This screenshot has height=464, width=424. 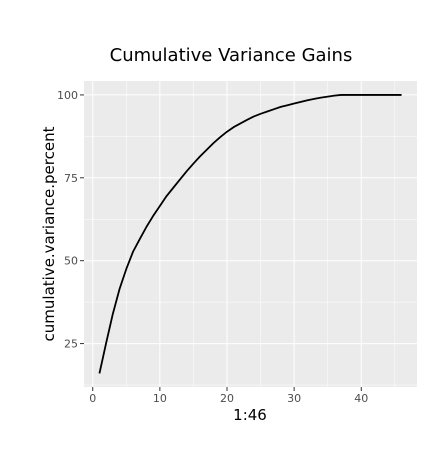 What do you see at coordinates (71, 261) in the screenshot?
I see `y-tick-label: 50` at bounding box center [71, 261].